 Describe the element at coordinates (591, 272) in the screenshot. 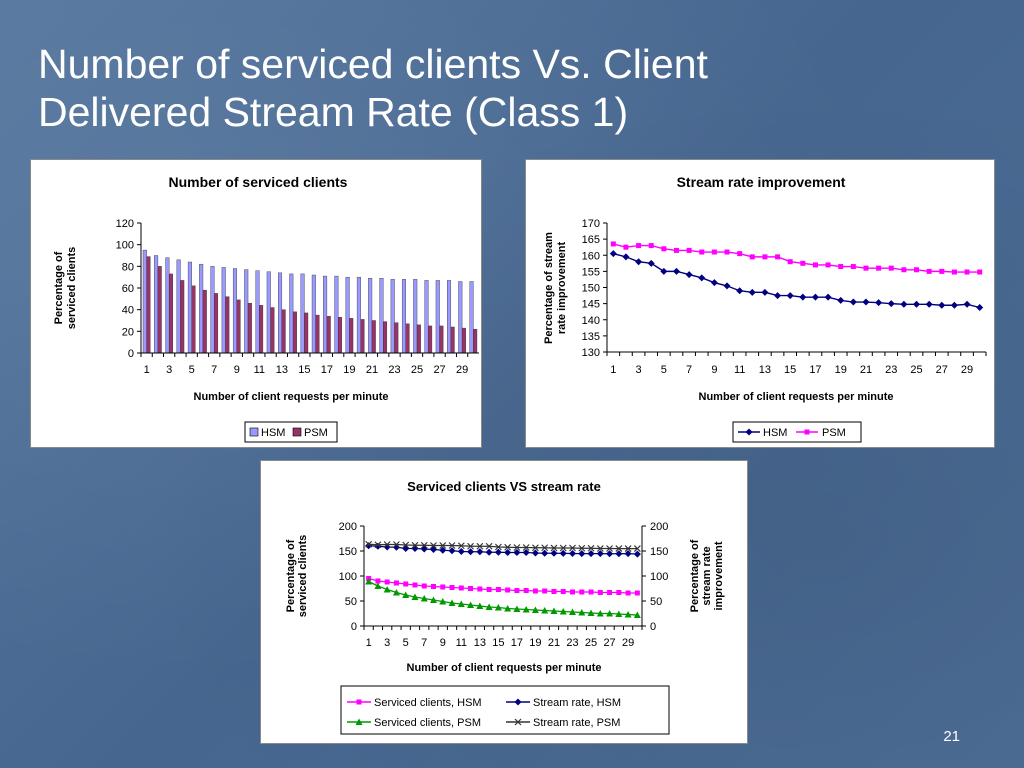

I see `y-tick-label: 155` at that location.